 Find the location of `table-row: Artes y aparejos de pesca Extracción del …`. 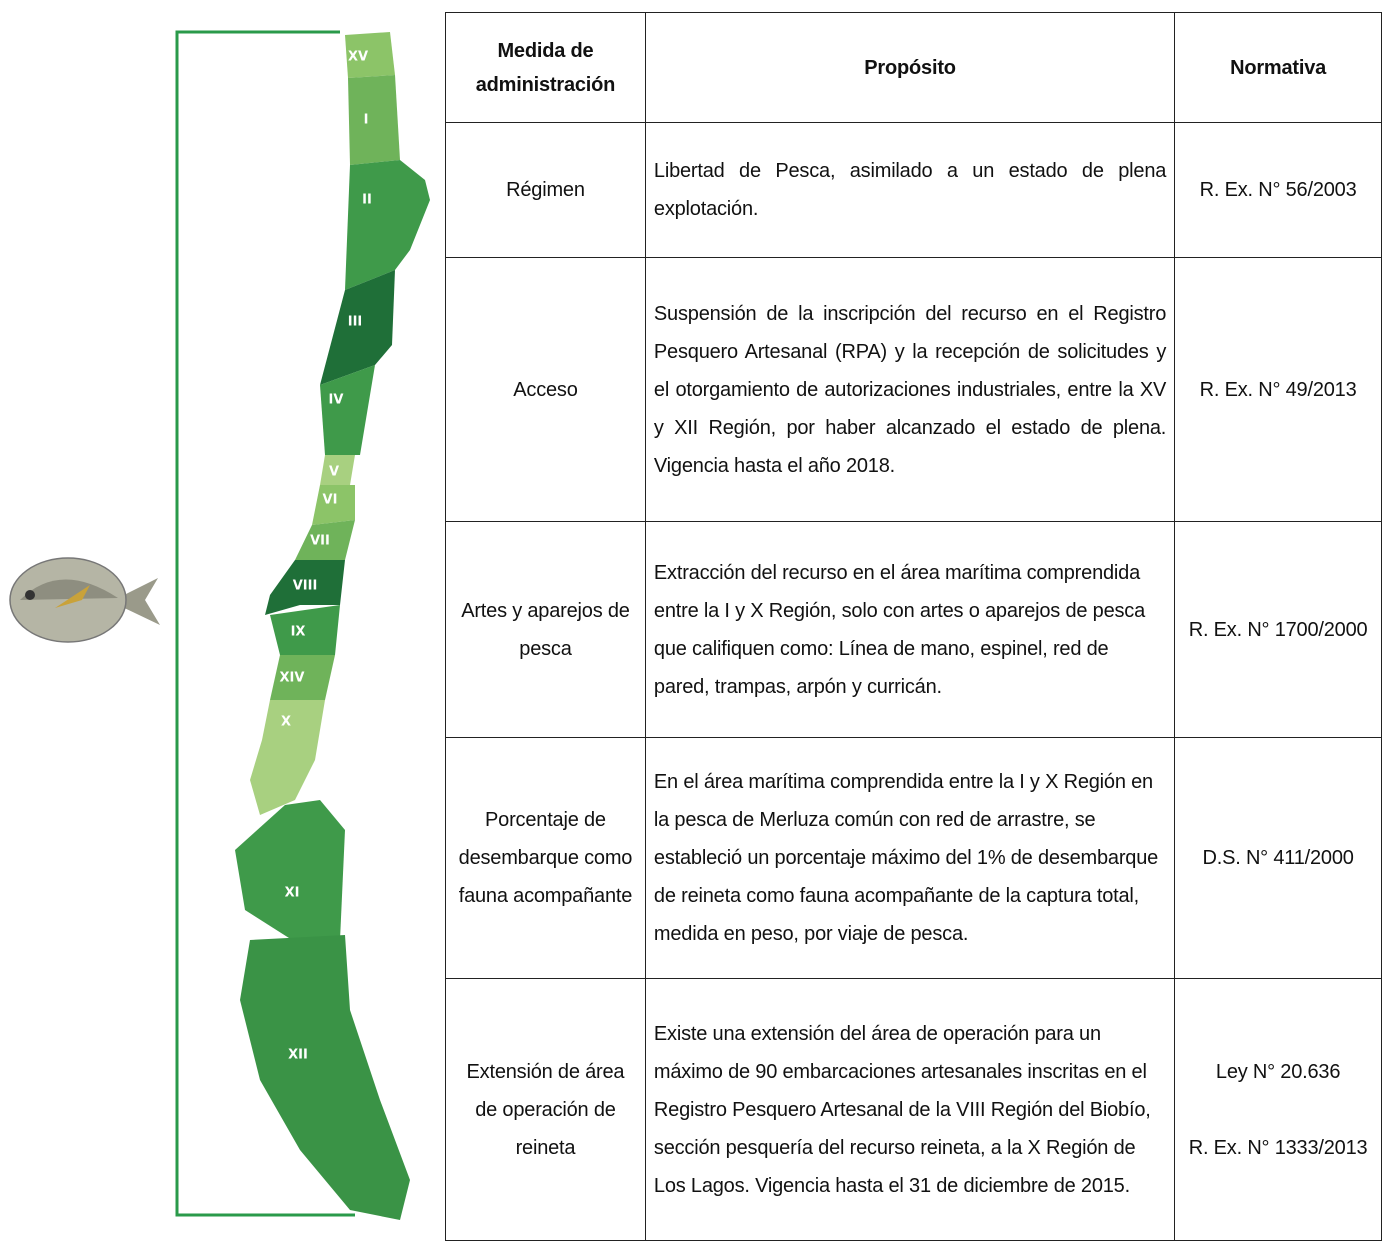

table-row: Artes y aparejos de pesca Extracción del … is located at coordinates (913, 629).